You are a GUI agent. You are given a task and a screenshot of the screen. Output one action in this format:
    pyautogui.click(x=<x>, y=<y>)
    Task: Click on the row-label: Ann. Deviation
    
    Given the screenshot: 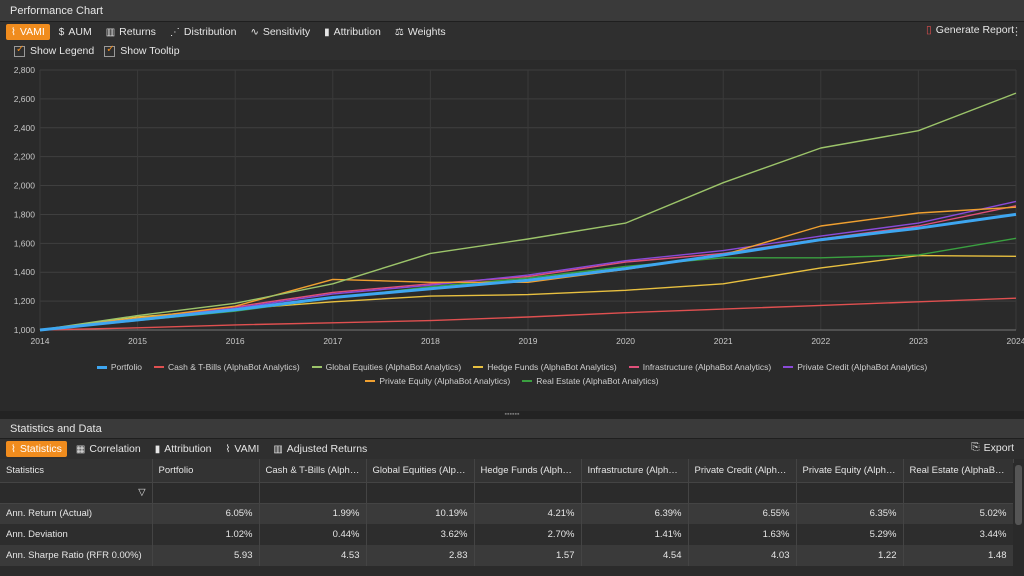 What is the action you would take?
    pyautogui.click(x=76, y=534)
    